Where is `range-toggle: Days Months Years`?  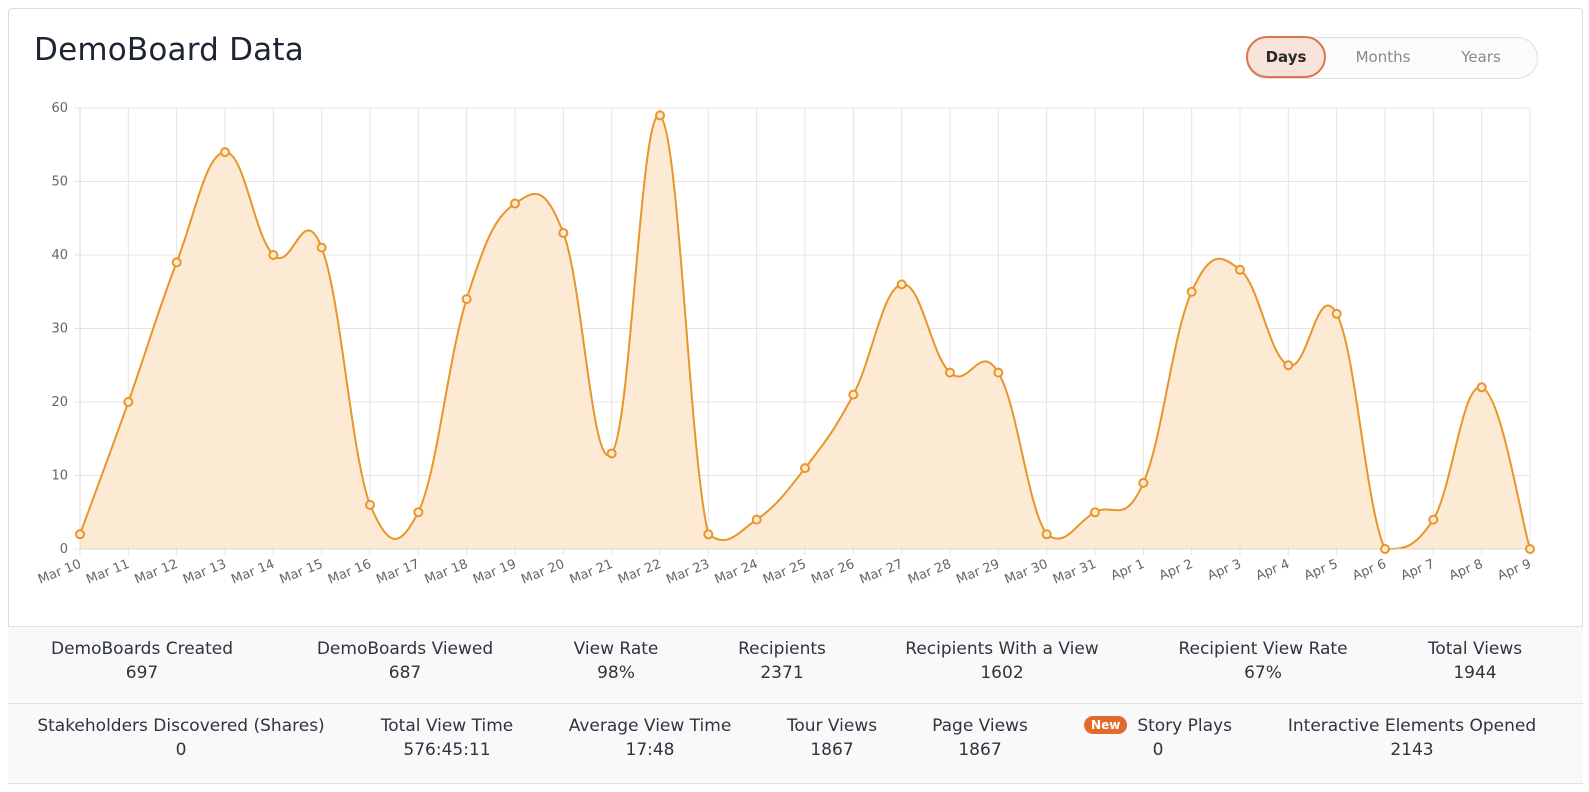
range-toggle: Days Months Years is located at coordinates (1392, 57).